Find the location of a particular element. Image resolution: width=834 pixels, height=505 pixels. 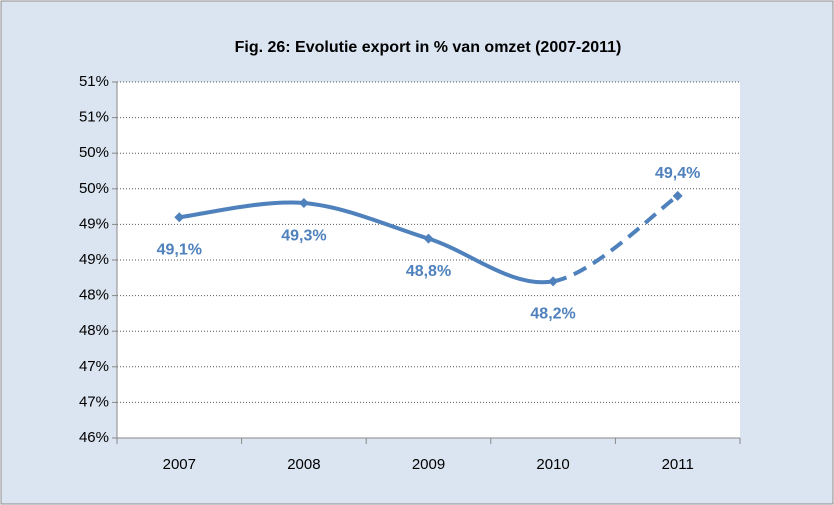

x-tick-label: 2009 is located at coordinates (428, 464).